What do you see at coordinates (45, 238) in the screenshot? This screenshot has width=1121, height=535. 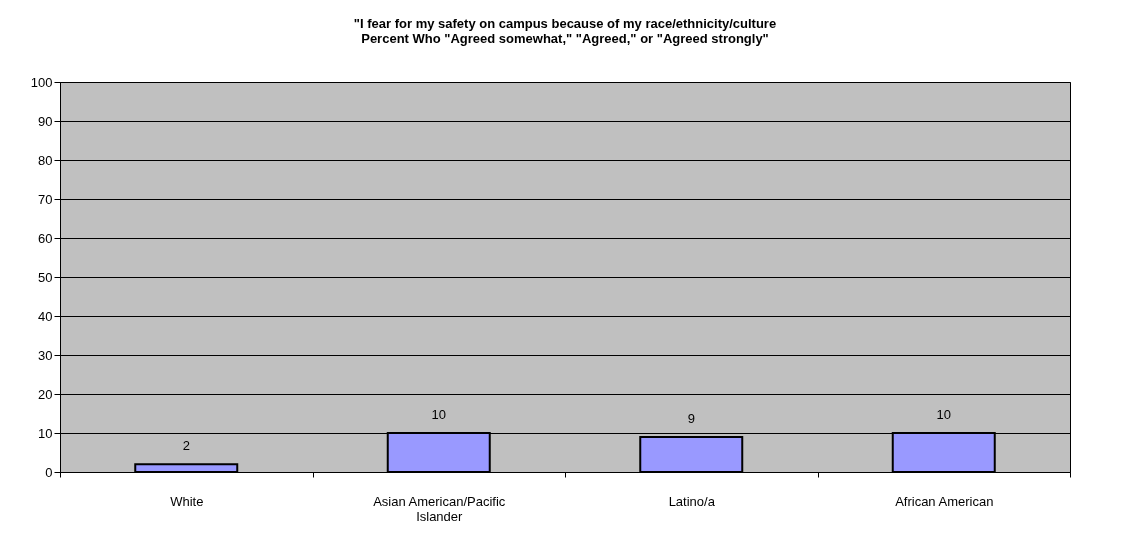 I see `y-tick-label: 60` at bounding box center [45, 238].